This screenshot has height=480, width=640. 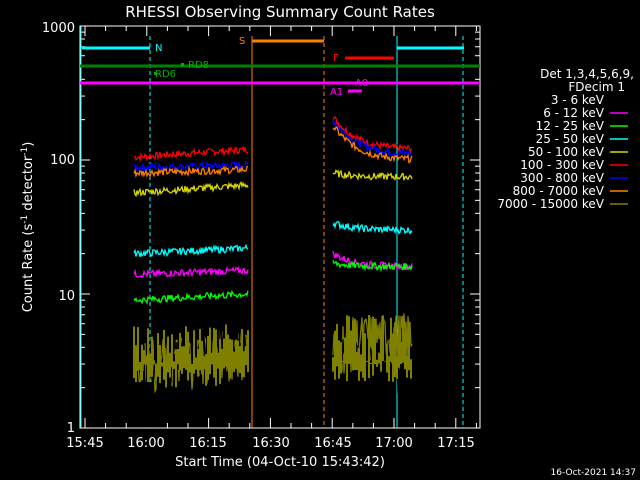 I want to click on legend-header-1: Det 1,3,4,5,6,9,, so click(x=587, y=74).